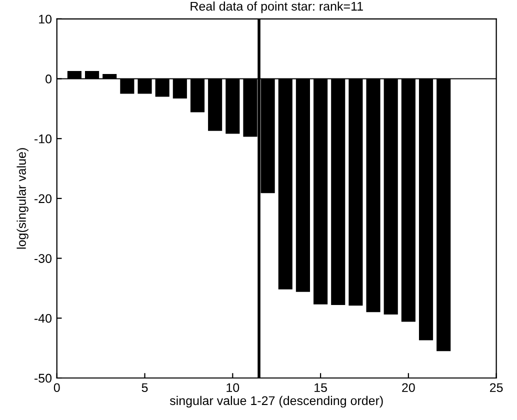  What do you see at coordinates (43, 318) in the screenshot?
I see `y-tick-label: -40` at bounding box center [43, 318].